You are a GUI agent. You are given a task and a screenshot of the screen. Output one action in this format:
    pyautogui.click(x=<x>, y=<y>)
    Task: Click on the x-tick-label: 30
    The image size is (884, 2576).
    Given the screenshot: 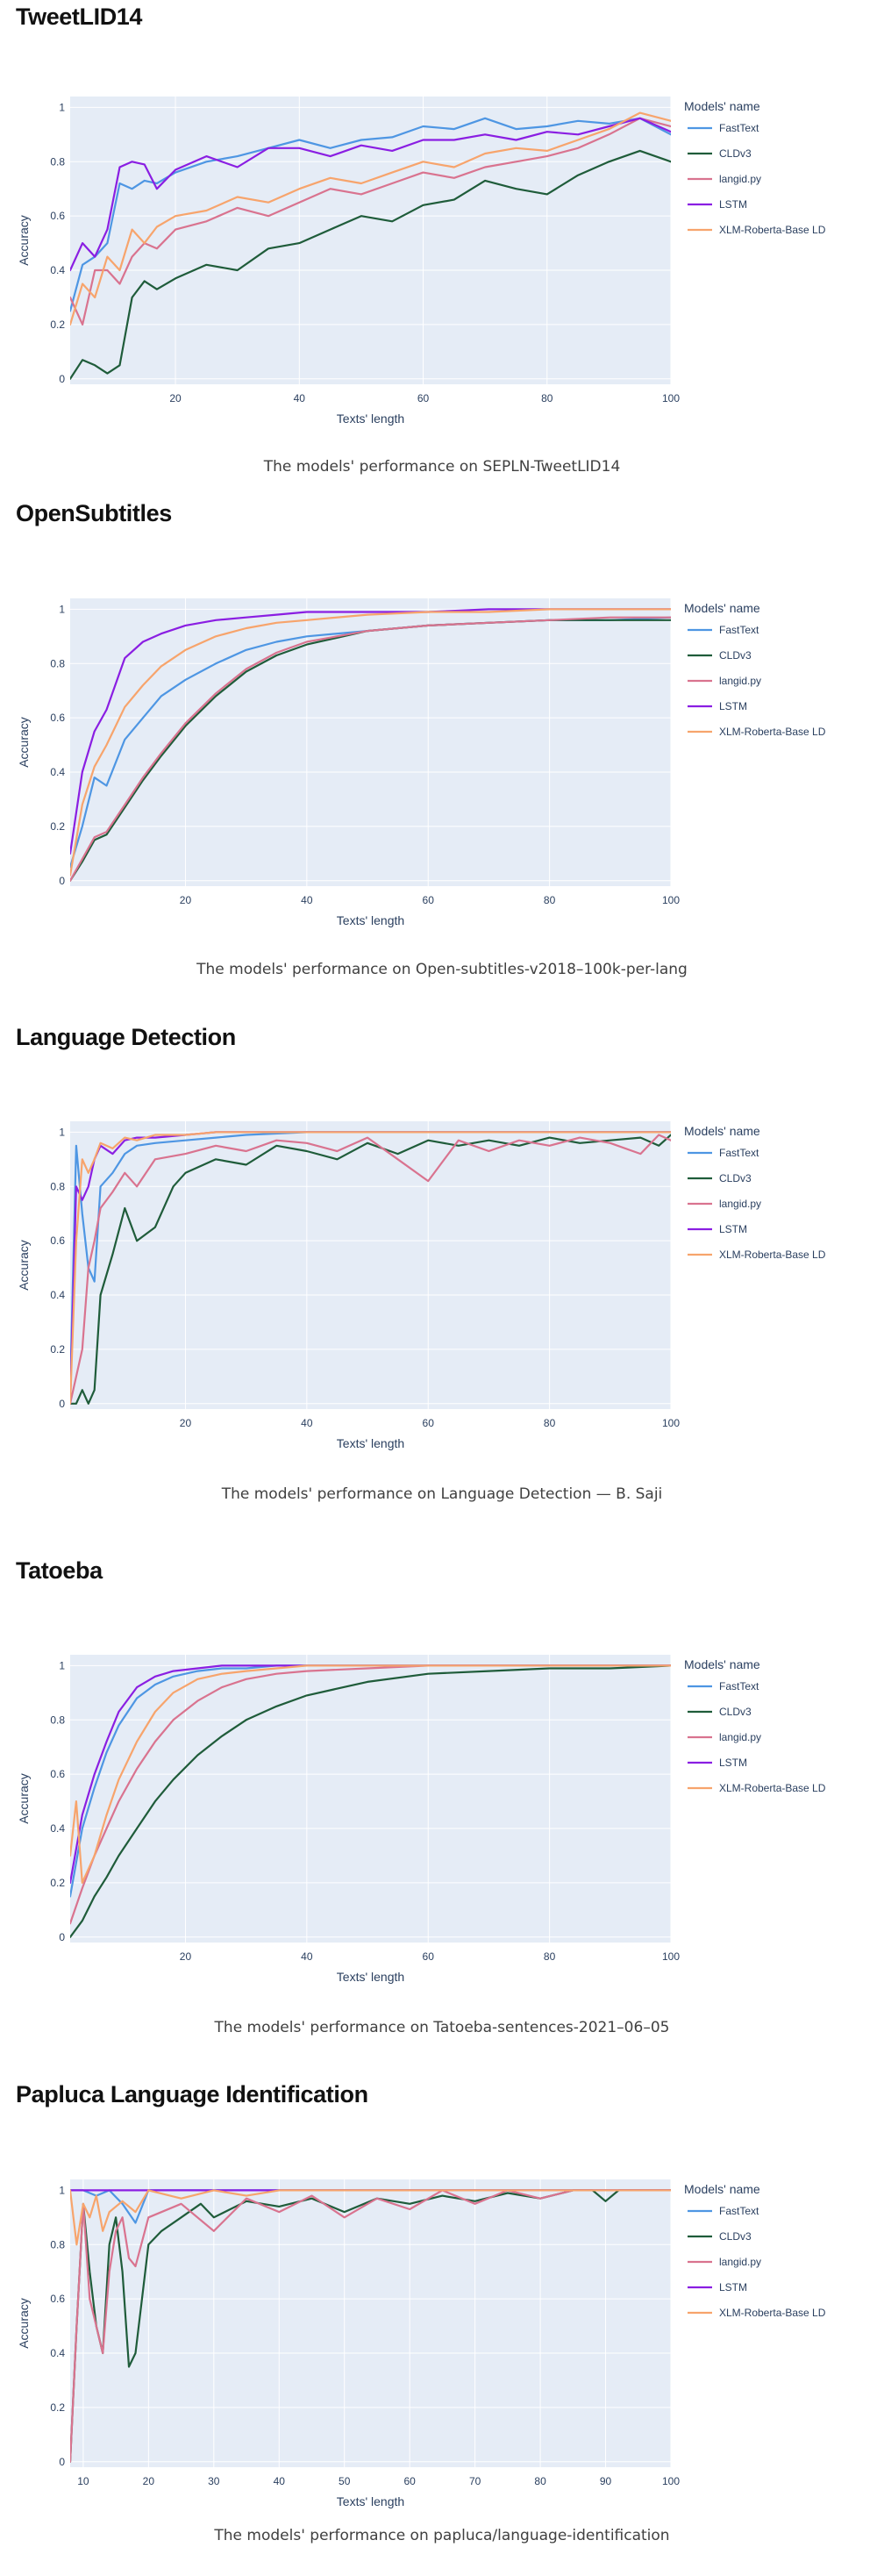 What is the action you would take?
    pyautogui.click(x=214, y=2481)
    